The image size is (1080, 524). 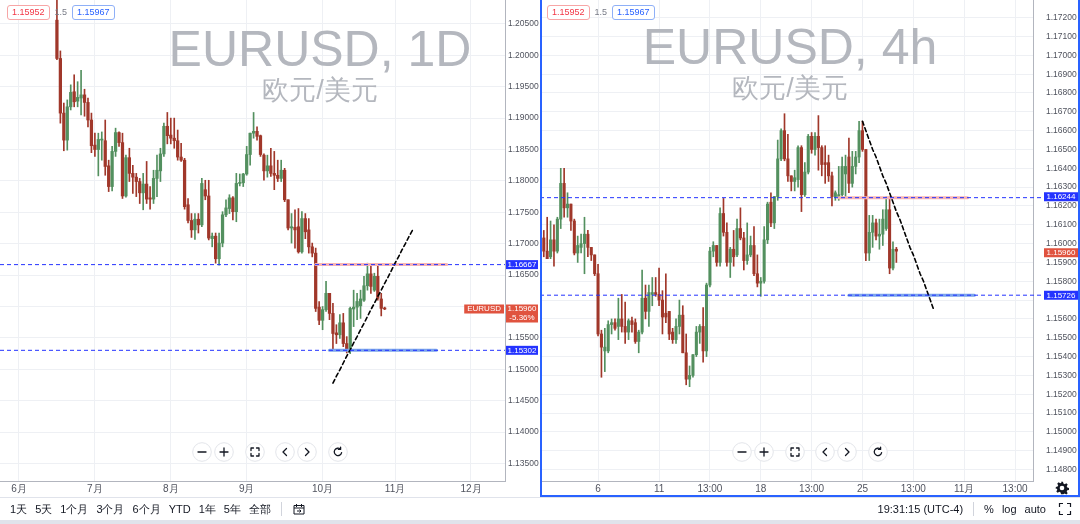 What do you see at coordinates (1061, 393) in the screenshot?
I see `y-tick-label: 1.15200` at bounding box center [1061, 393].